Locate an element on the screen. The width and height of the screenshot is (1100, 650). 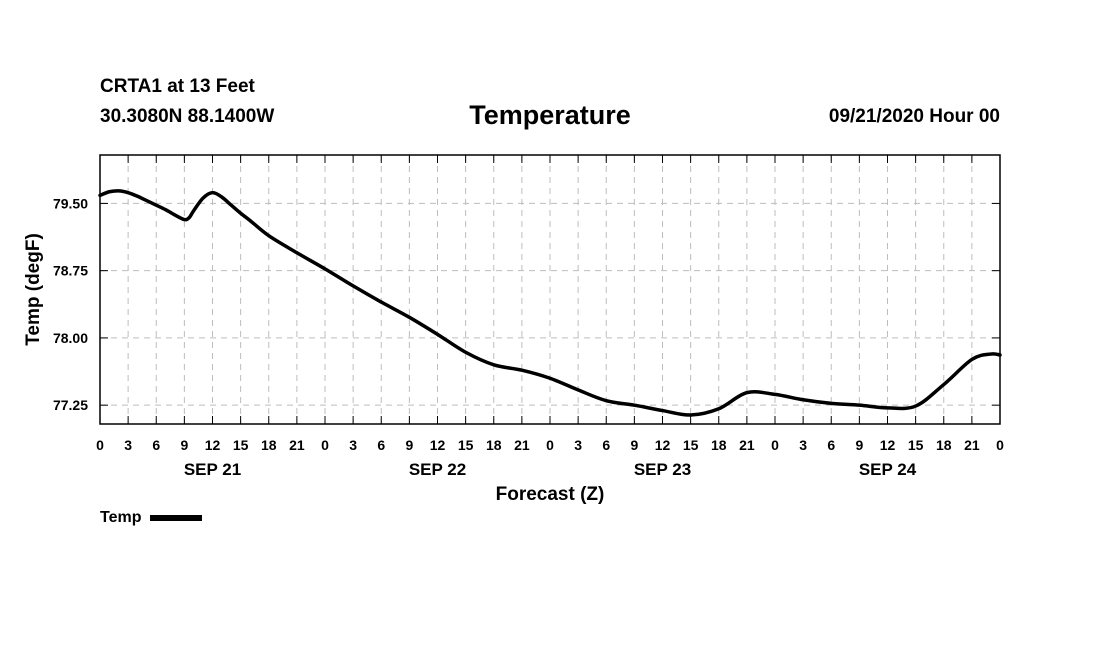
forecast-date-label: 09/21/2020 Hour 00 is located at coordinates (914, 116).